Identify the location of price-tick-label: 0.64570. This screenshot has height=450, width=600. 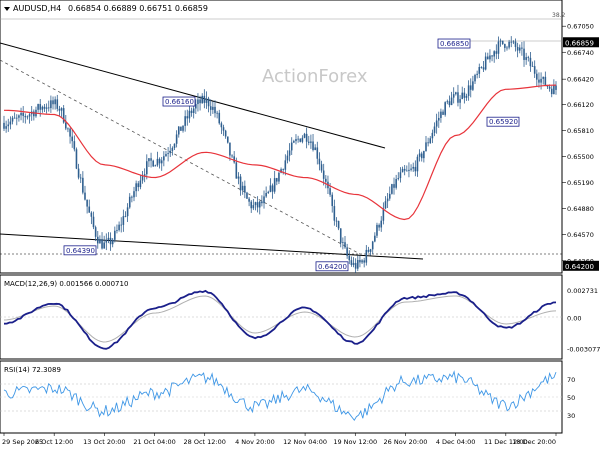
(580, 235).